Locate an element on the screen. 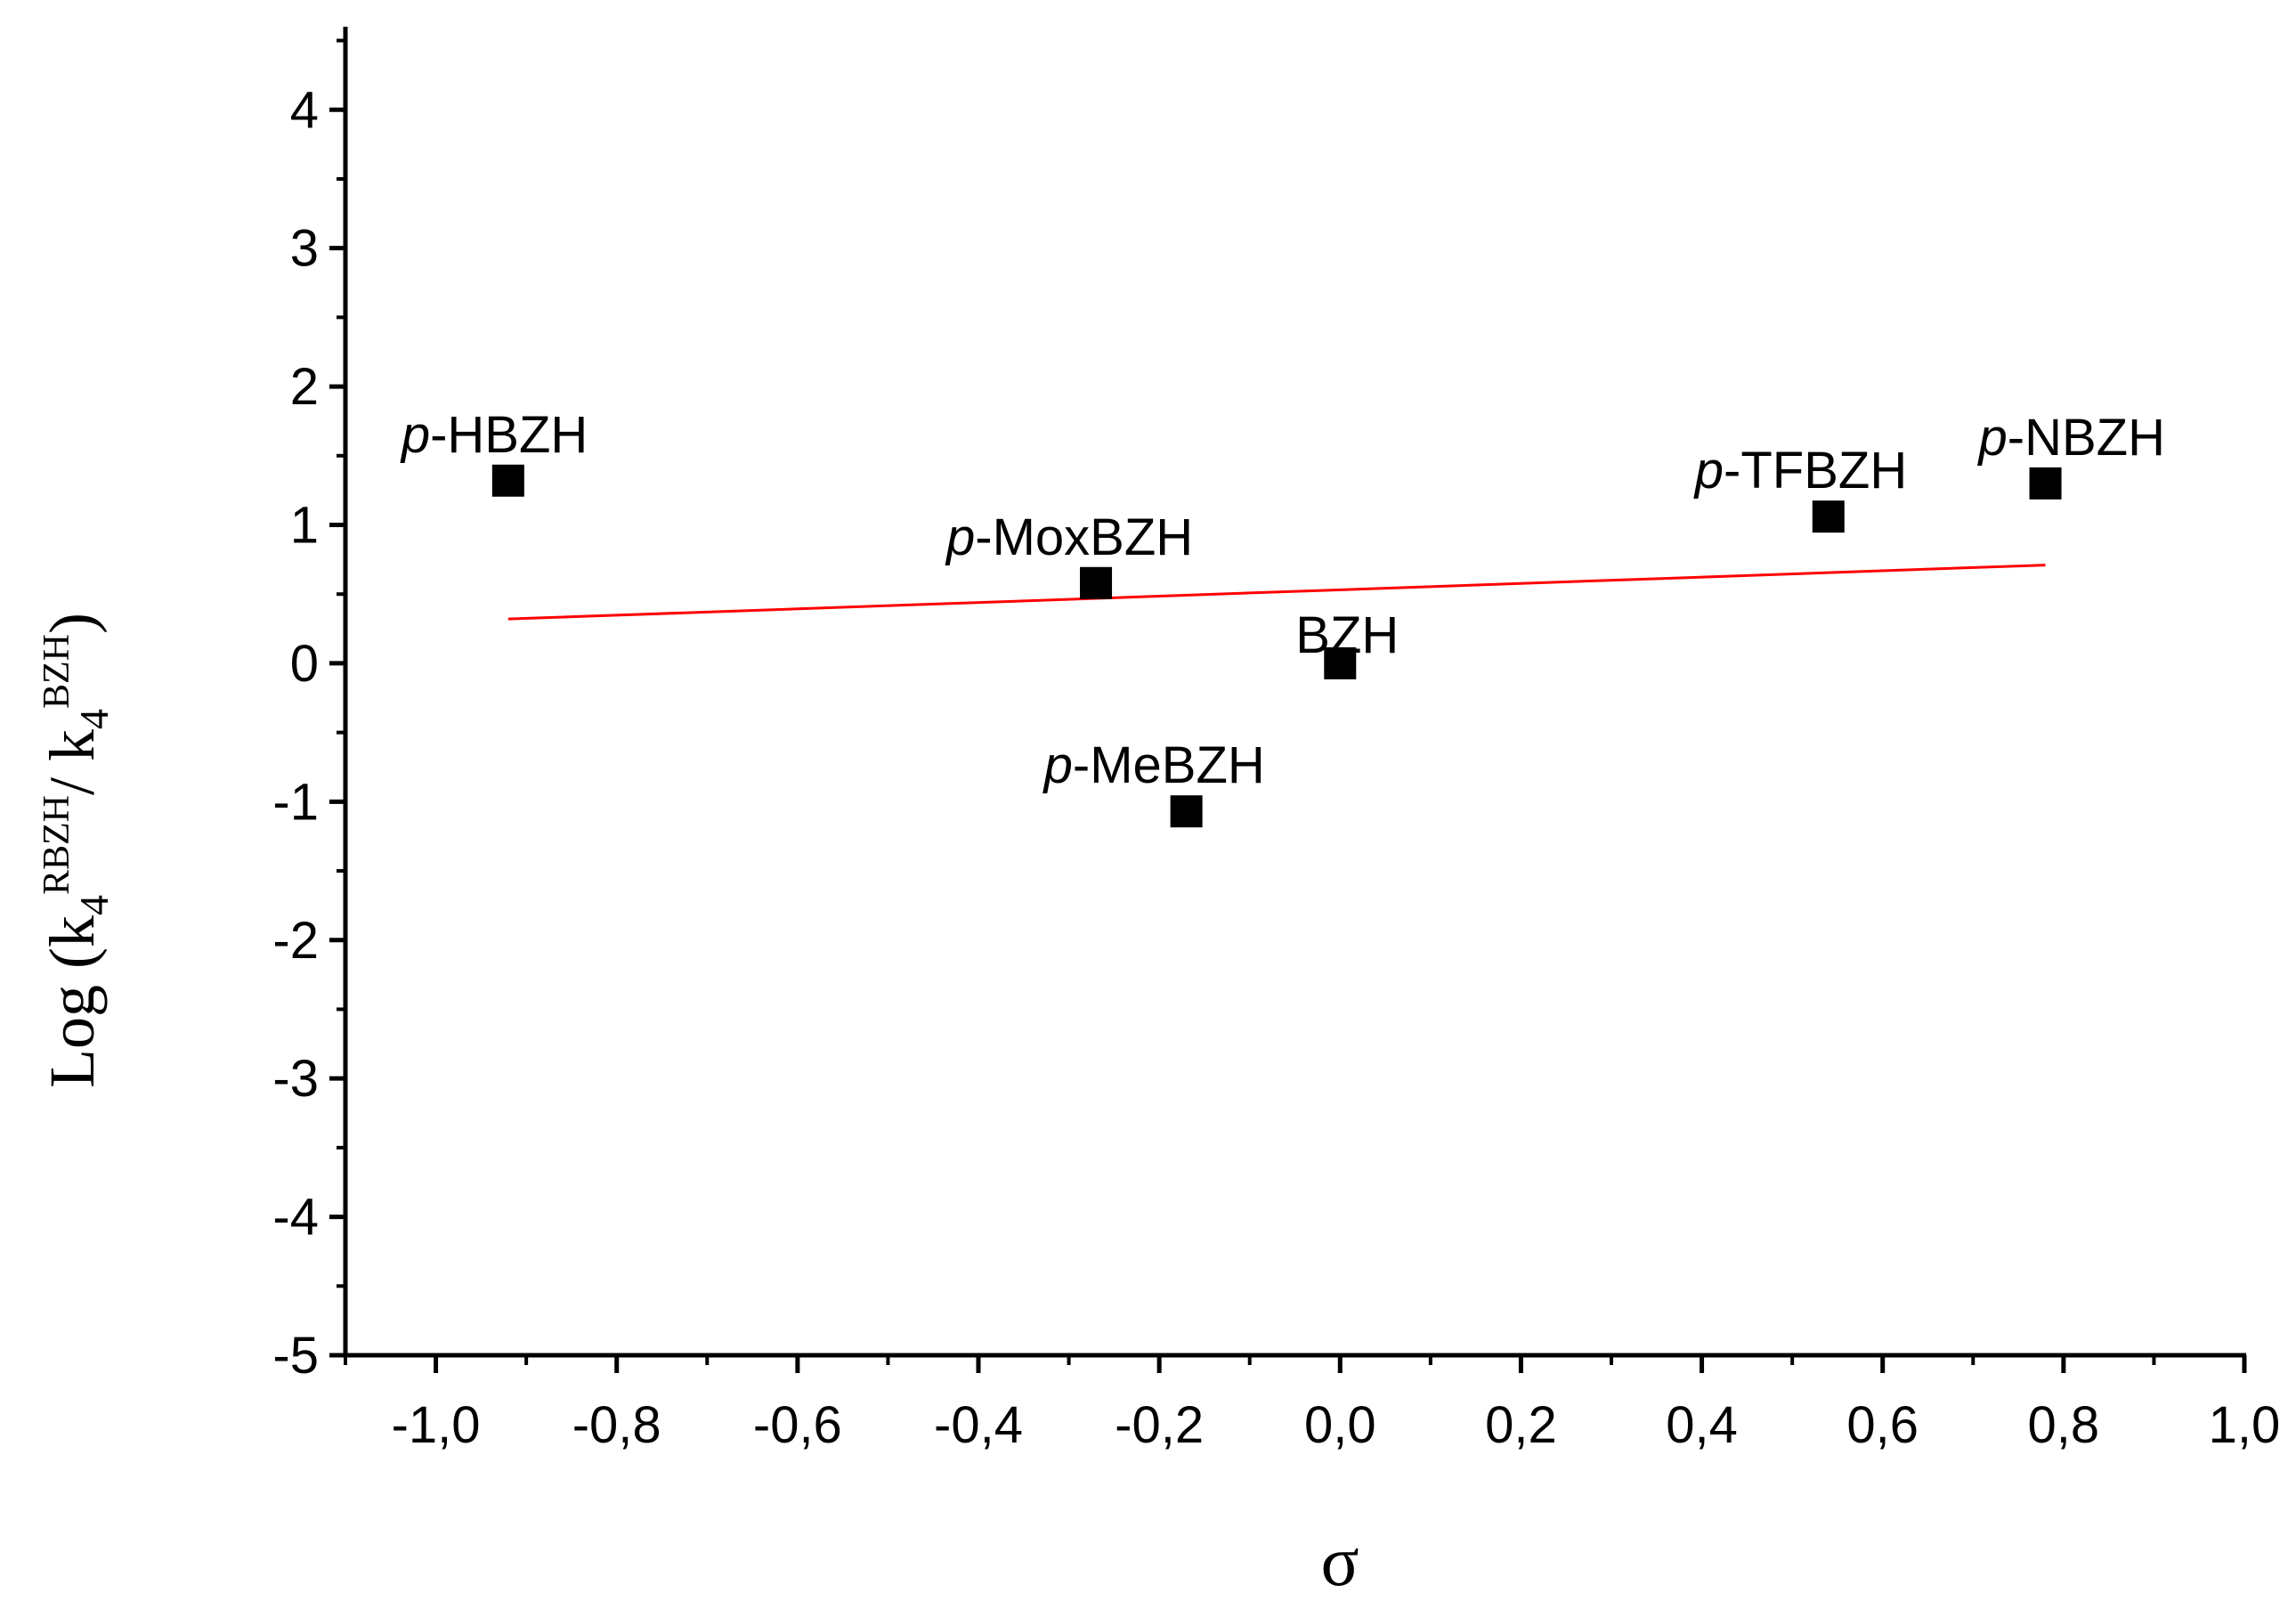 This screenshot has height=1601, width=2296. y-tick-label: -4 is located at coordinates (295, 1218).